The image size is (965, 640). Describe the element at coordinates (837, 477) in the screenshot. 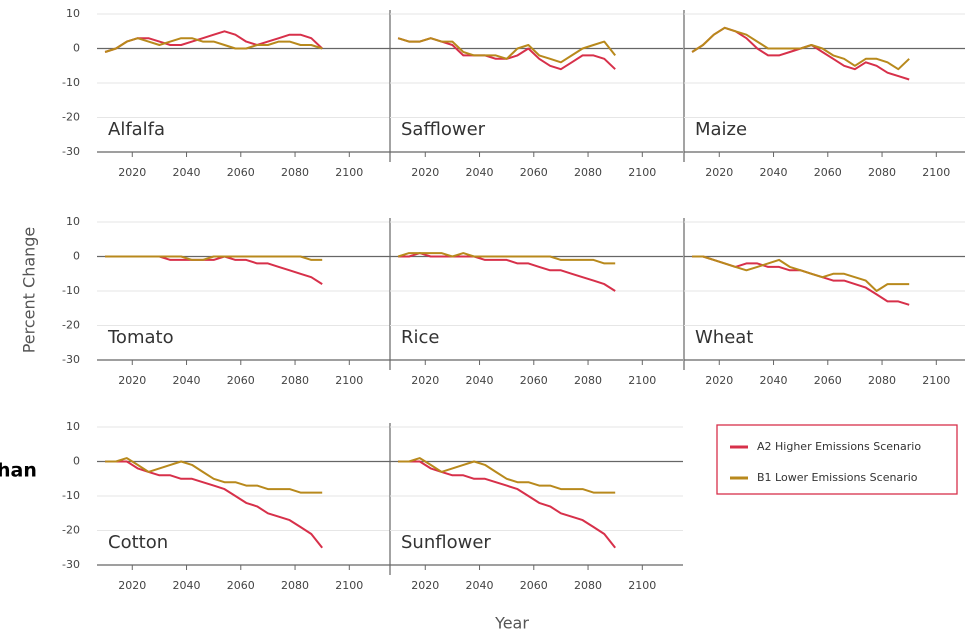

I see `legend-label: B1 Lower Emissions Scenario` at that location.